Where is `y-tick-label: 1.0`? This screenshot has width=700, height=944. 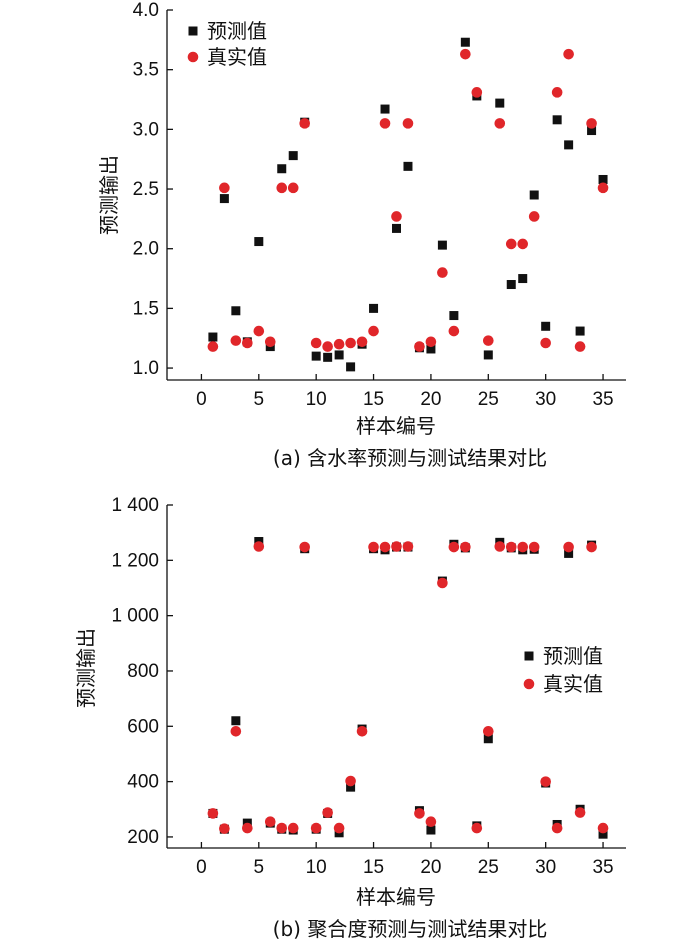
y-tick-label: 1.0 is located at coordinates (146, 368).